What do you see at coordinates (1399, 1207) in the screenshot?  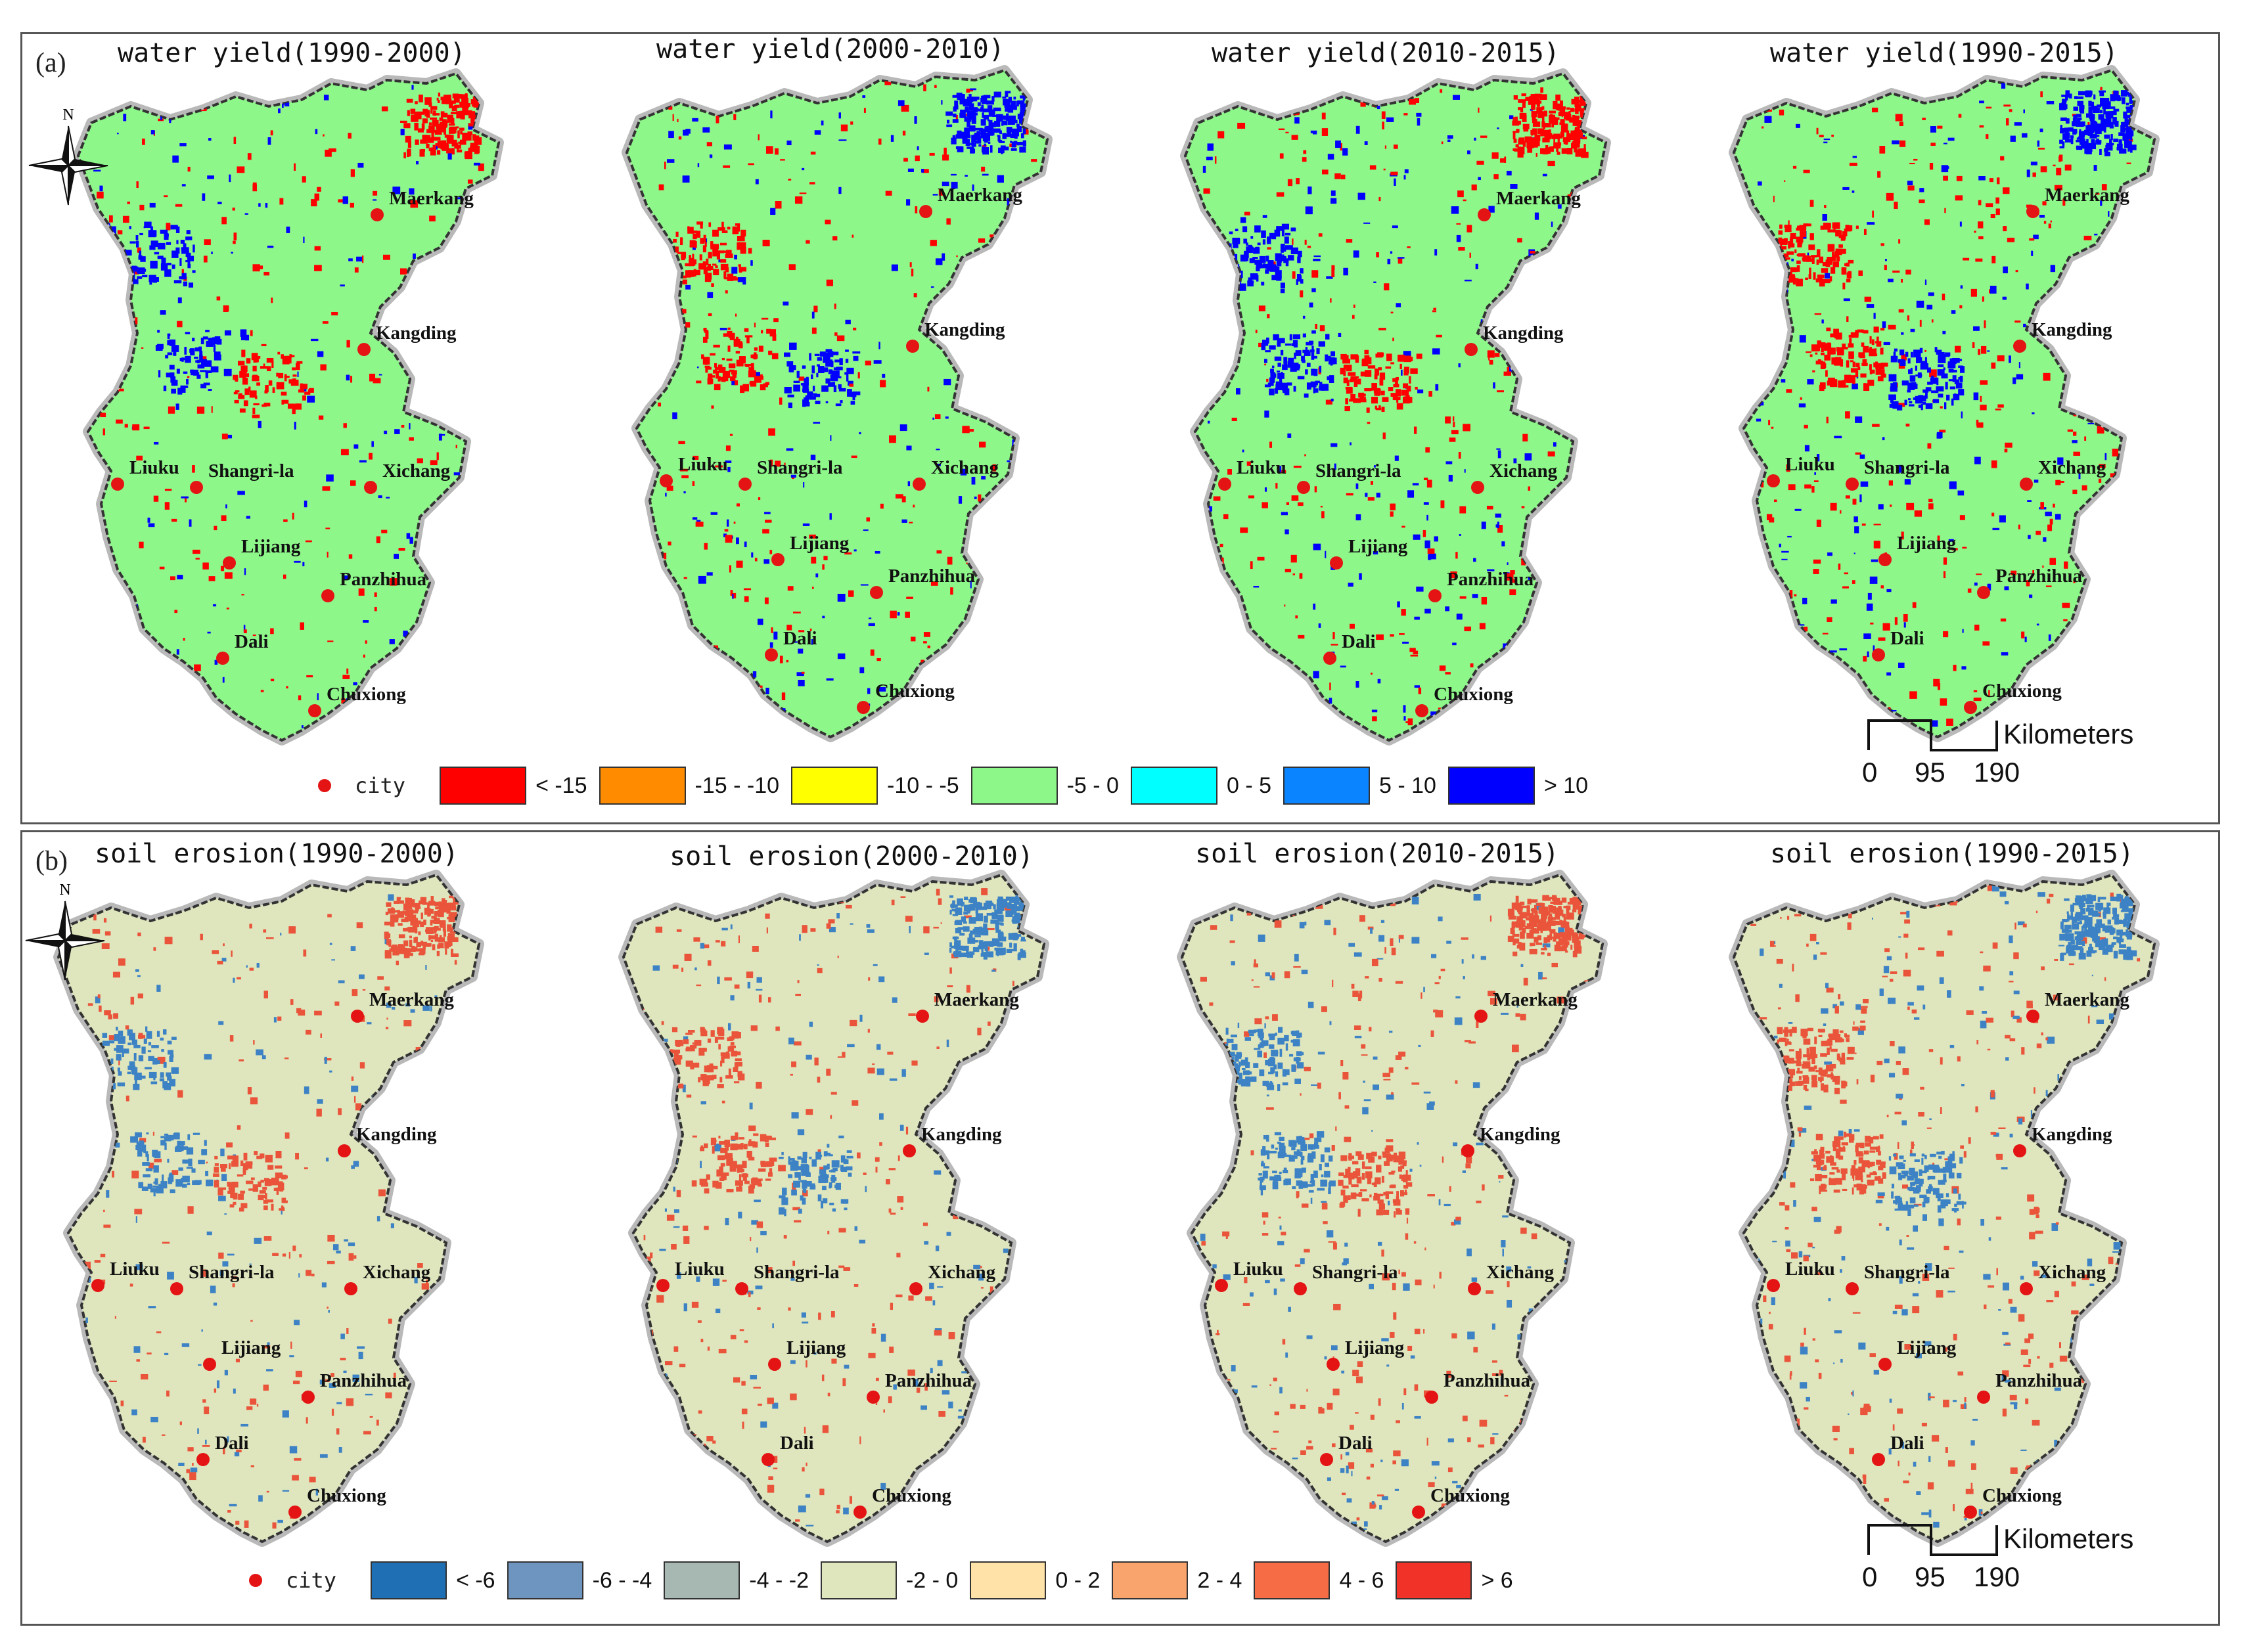 I see `change-patches` at bounding box center [1399, 1207].